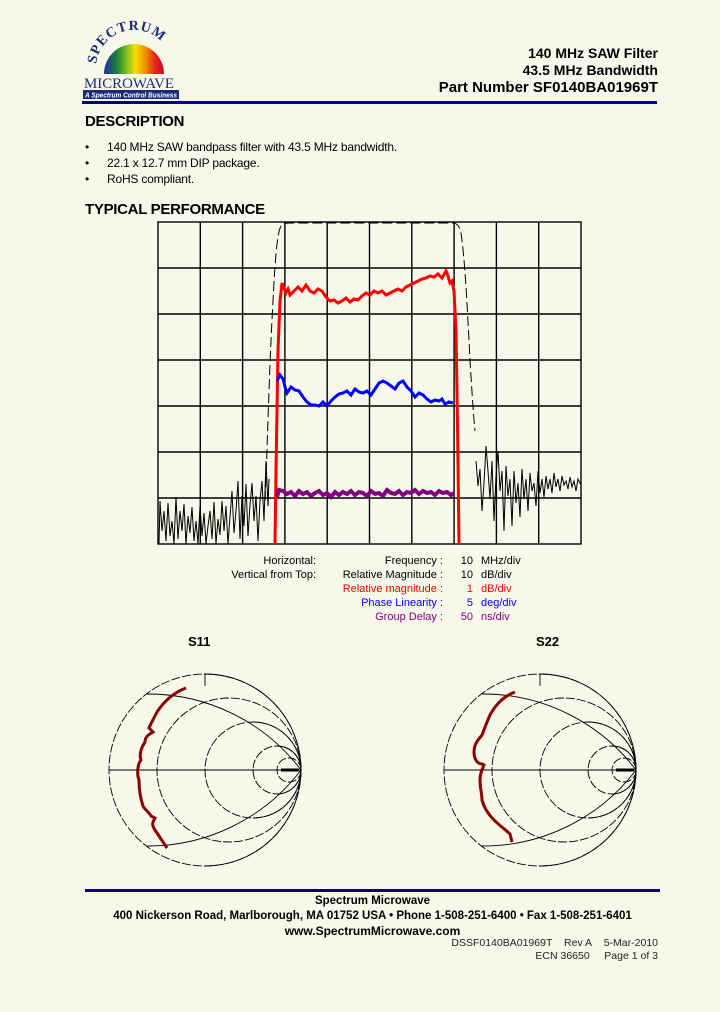  I want to click on performance-heading: TYPICAL PERFORMANCE, so click(175, 209).